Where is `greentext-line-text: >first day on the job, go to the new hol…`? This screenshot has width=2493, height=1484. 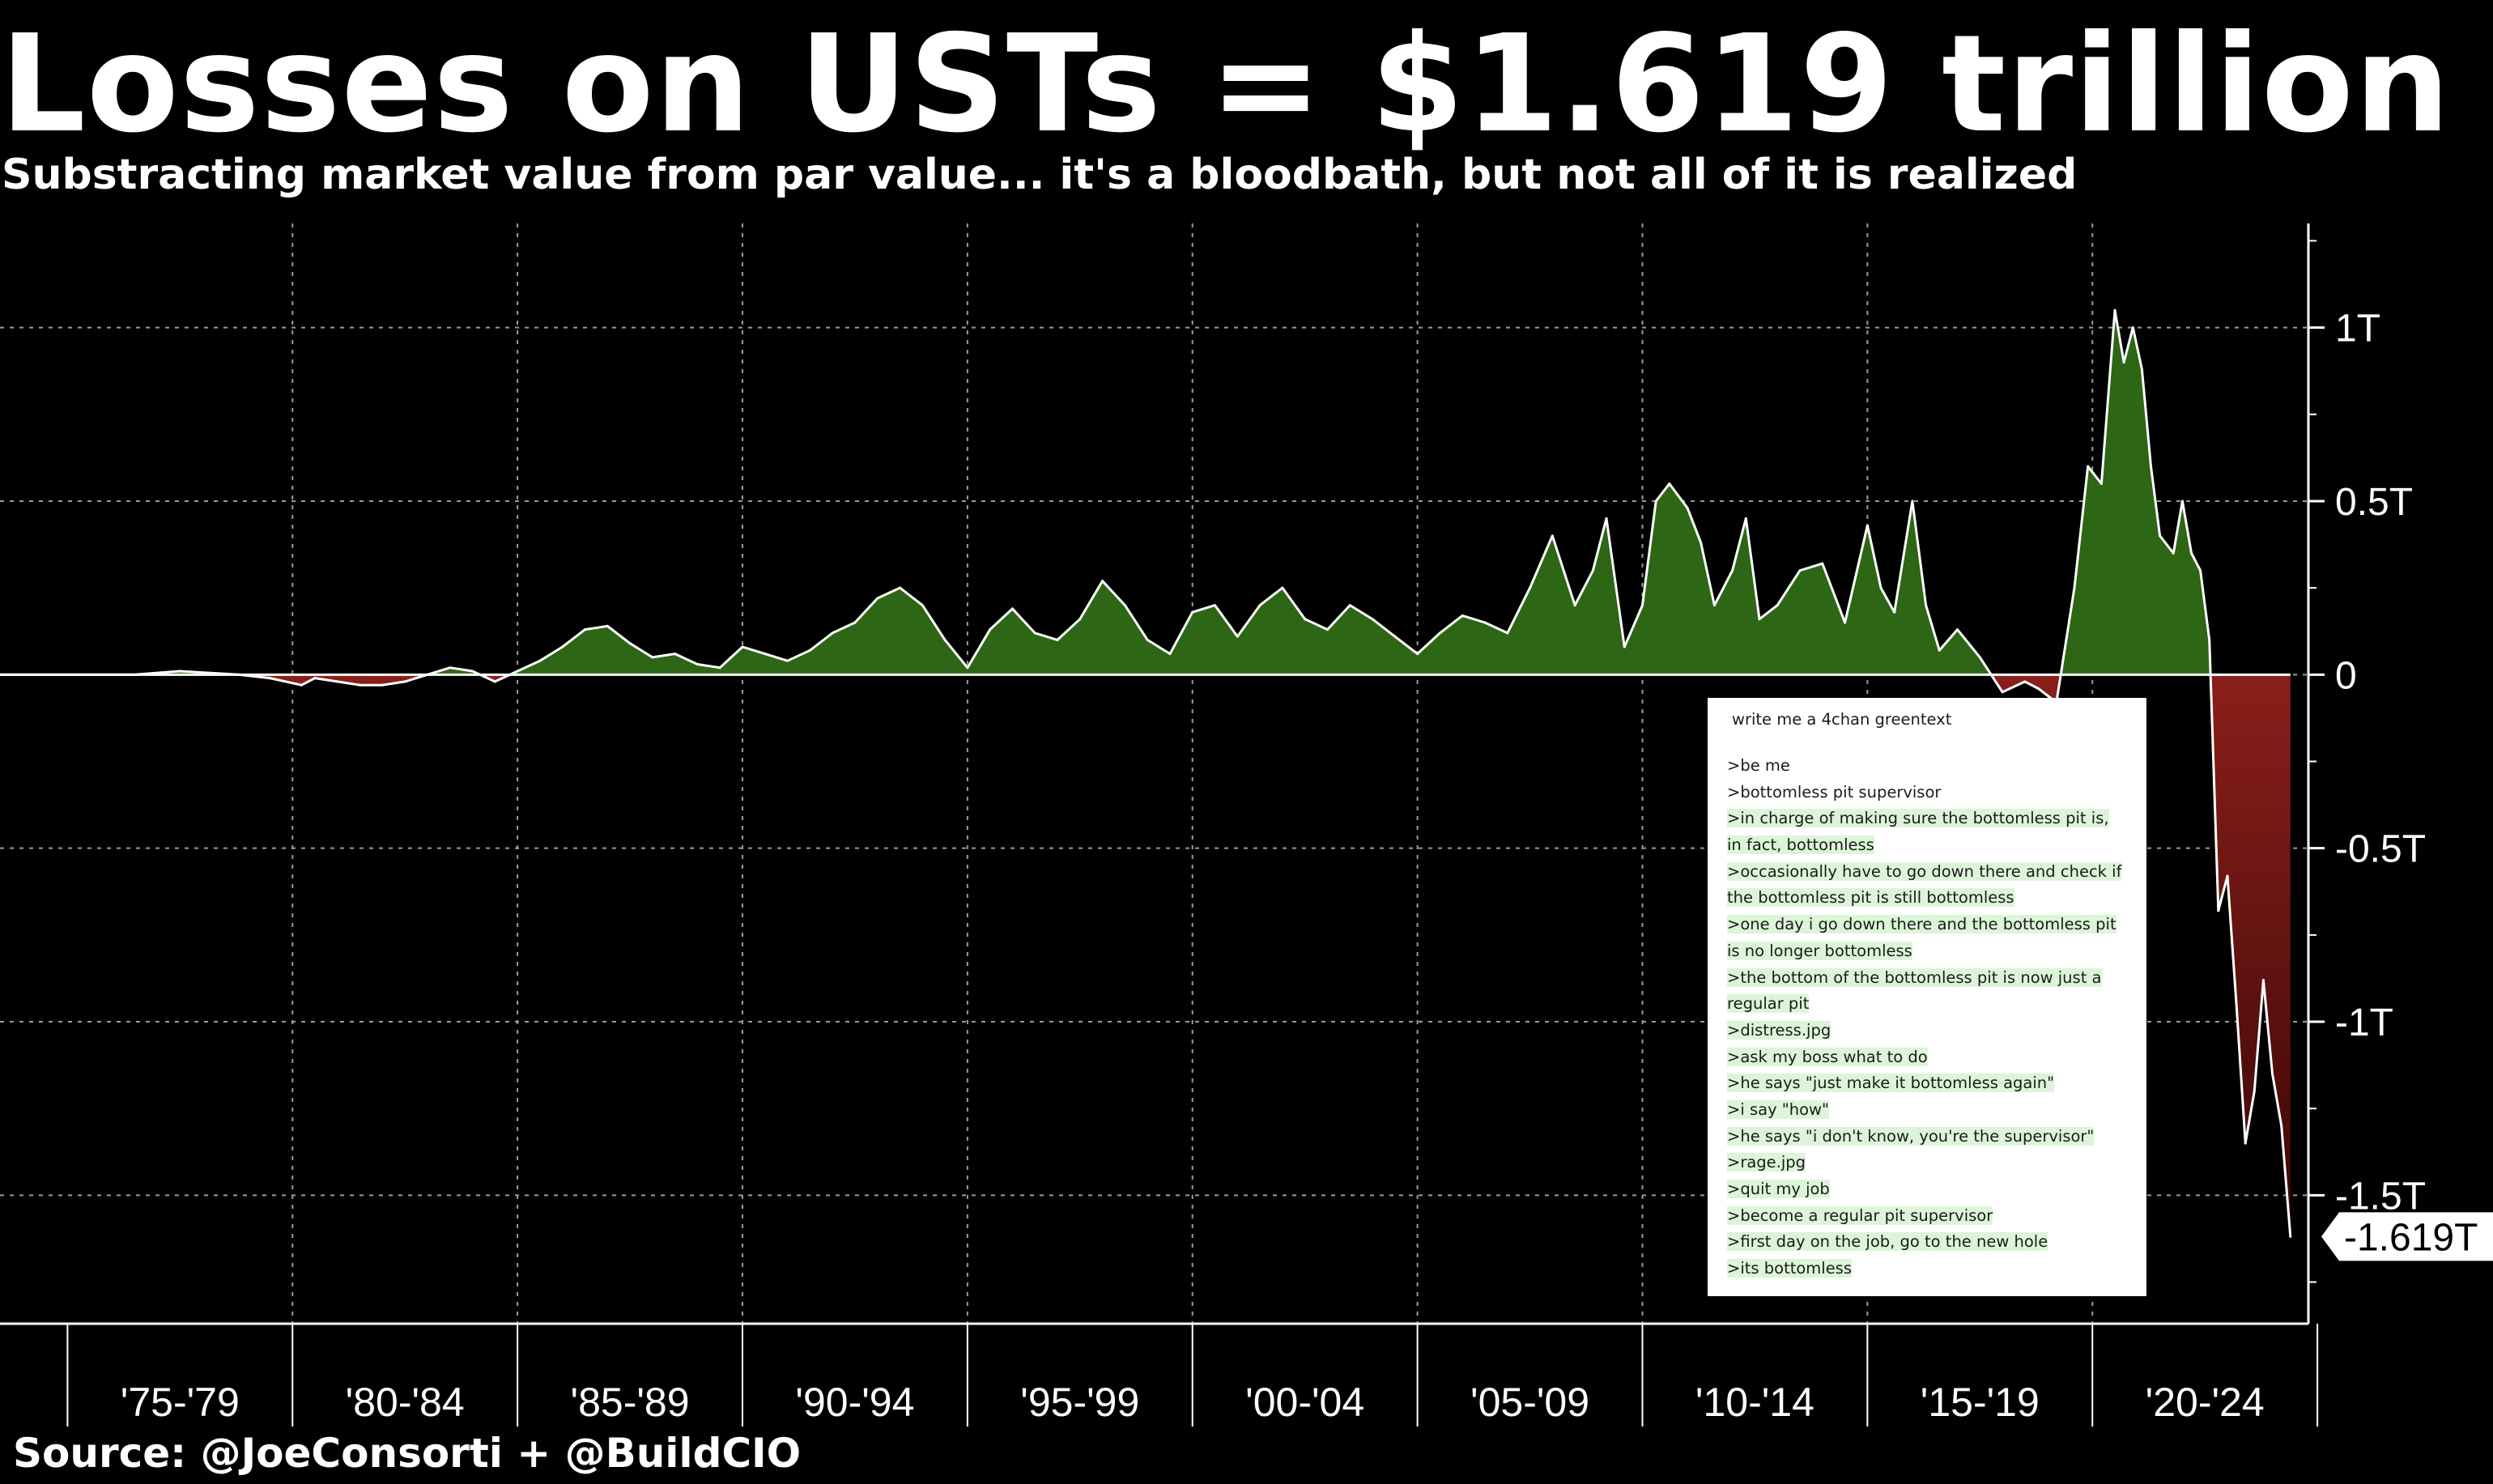 greentext-line-text: >first day on the job, go to the new hol… is located at coordinates (1888, 1242).